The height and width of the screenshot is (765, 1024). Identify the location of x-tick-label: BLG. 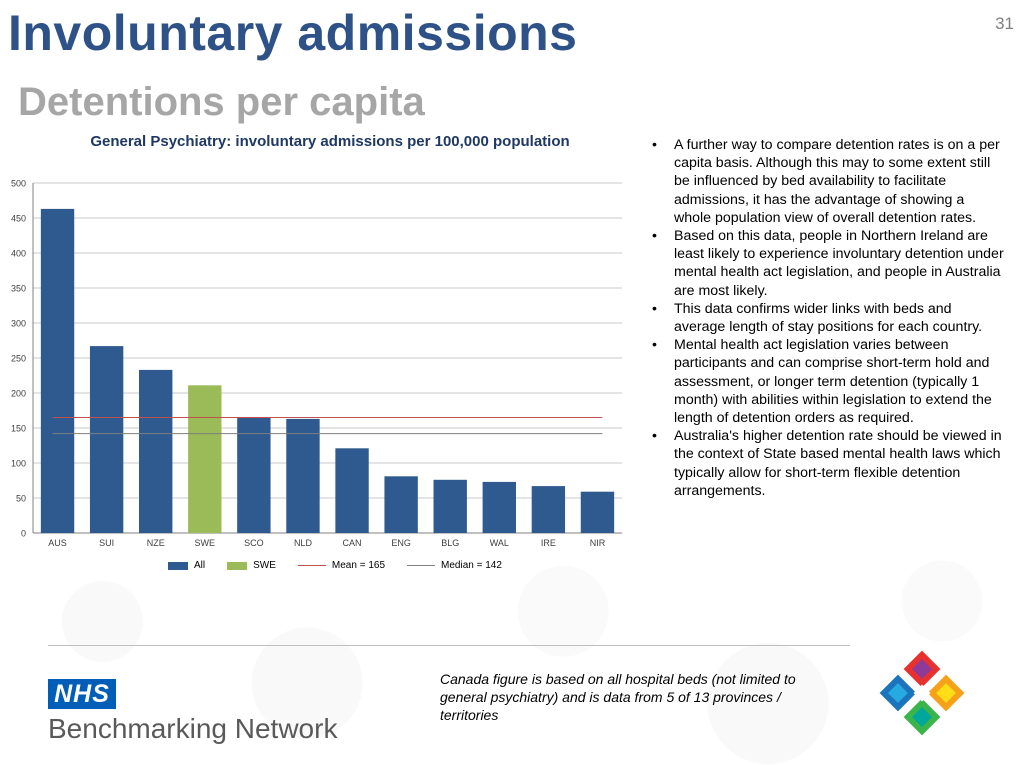
(450, 543).